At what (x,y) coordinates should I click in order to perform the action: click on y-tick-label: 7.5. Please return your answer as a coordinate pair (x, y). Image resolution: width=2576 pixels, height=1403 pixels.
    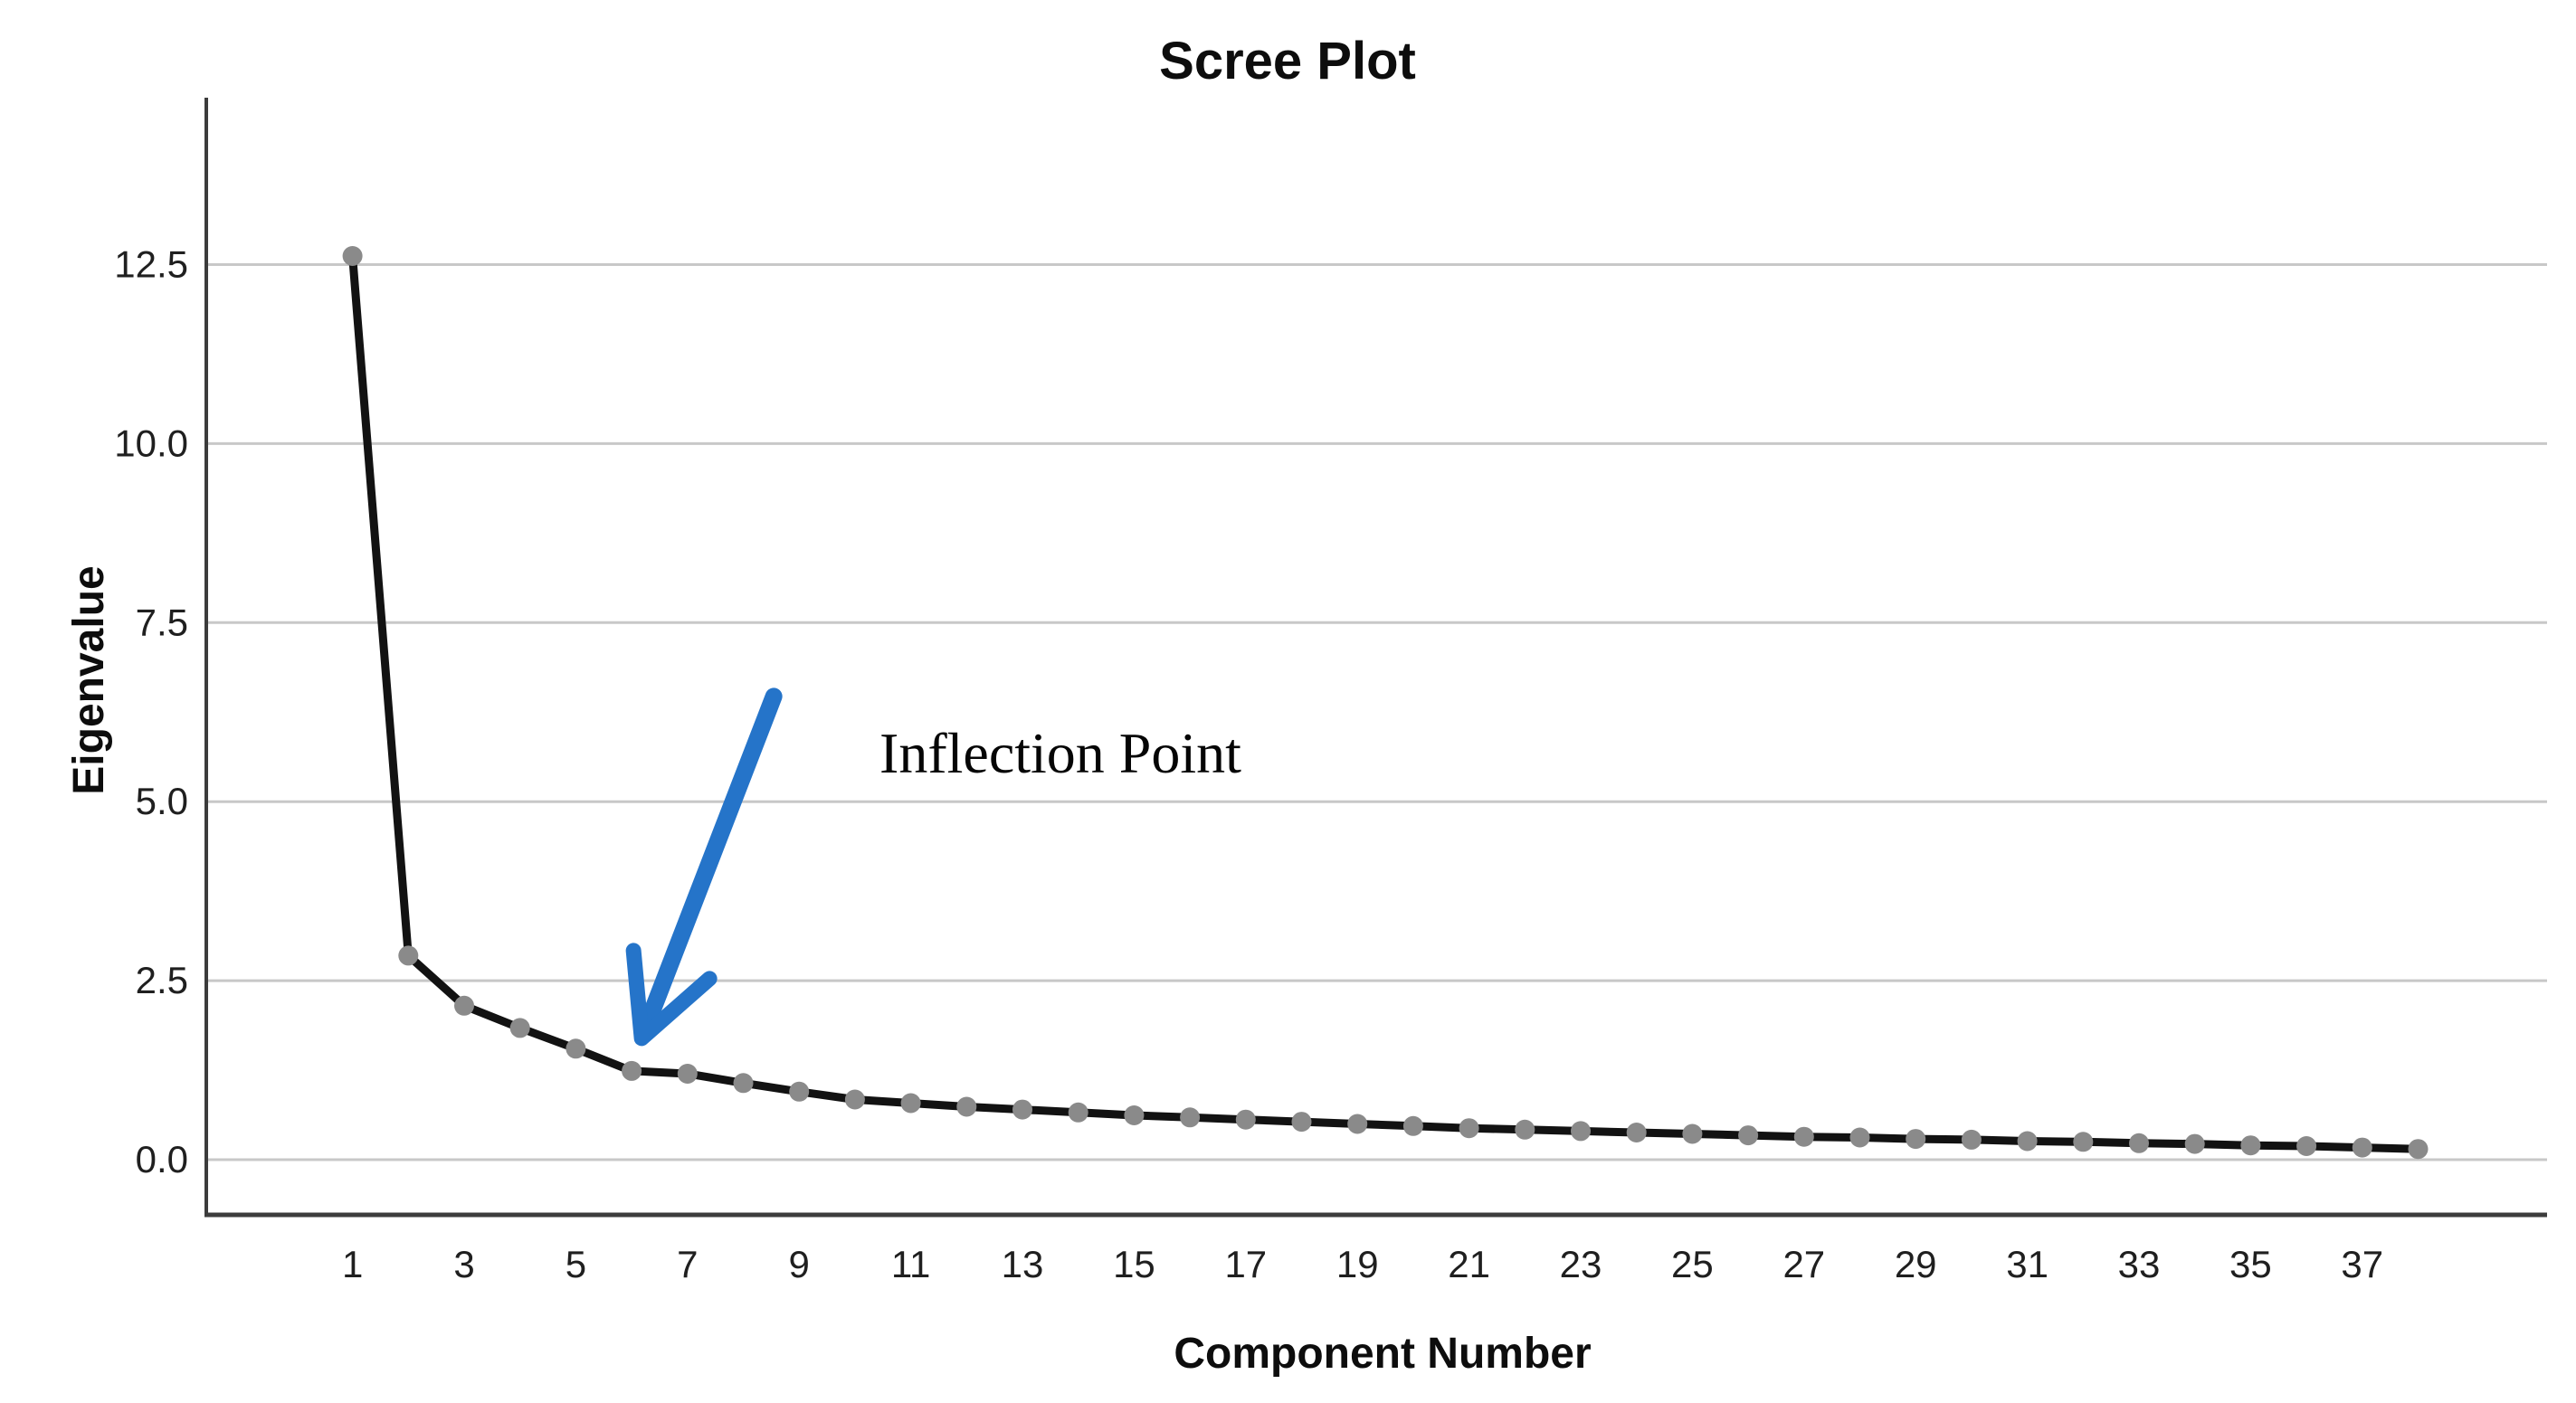
    Looking at the image, I should click on (162, 622).